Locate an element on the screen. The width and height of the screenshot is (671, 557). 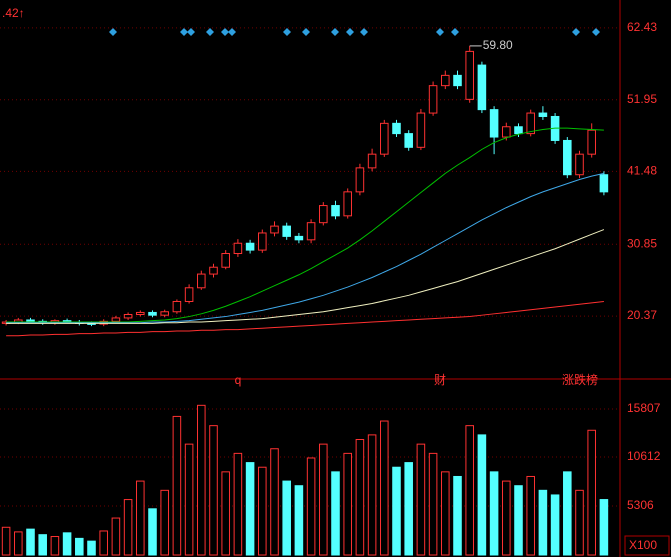
event-label: q is located at coordinates (238, 380).